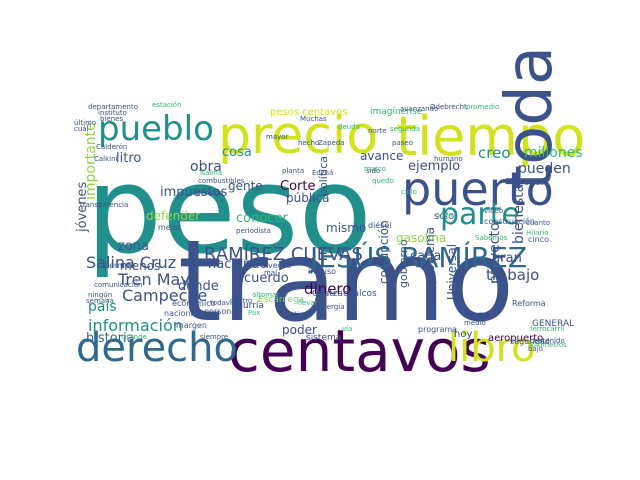 This screenshot has width=640, height=480. I want to click on word-nadie: nadie, so click(477, 315).